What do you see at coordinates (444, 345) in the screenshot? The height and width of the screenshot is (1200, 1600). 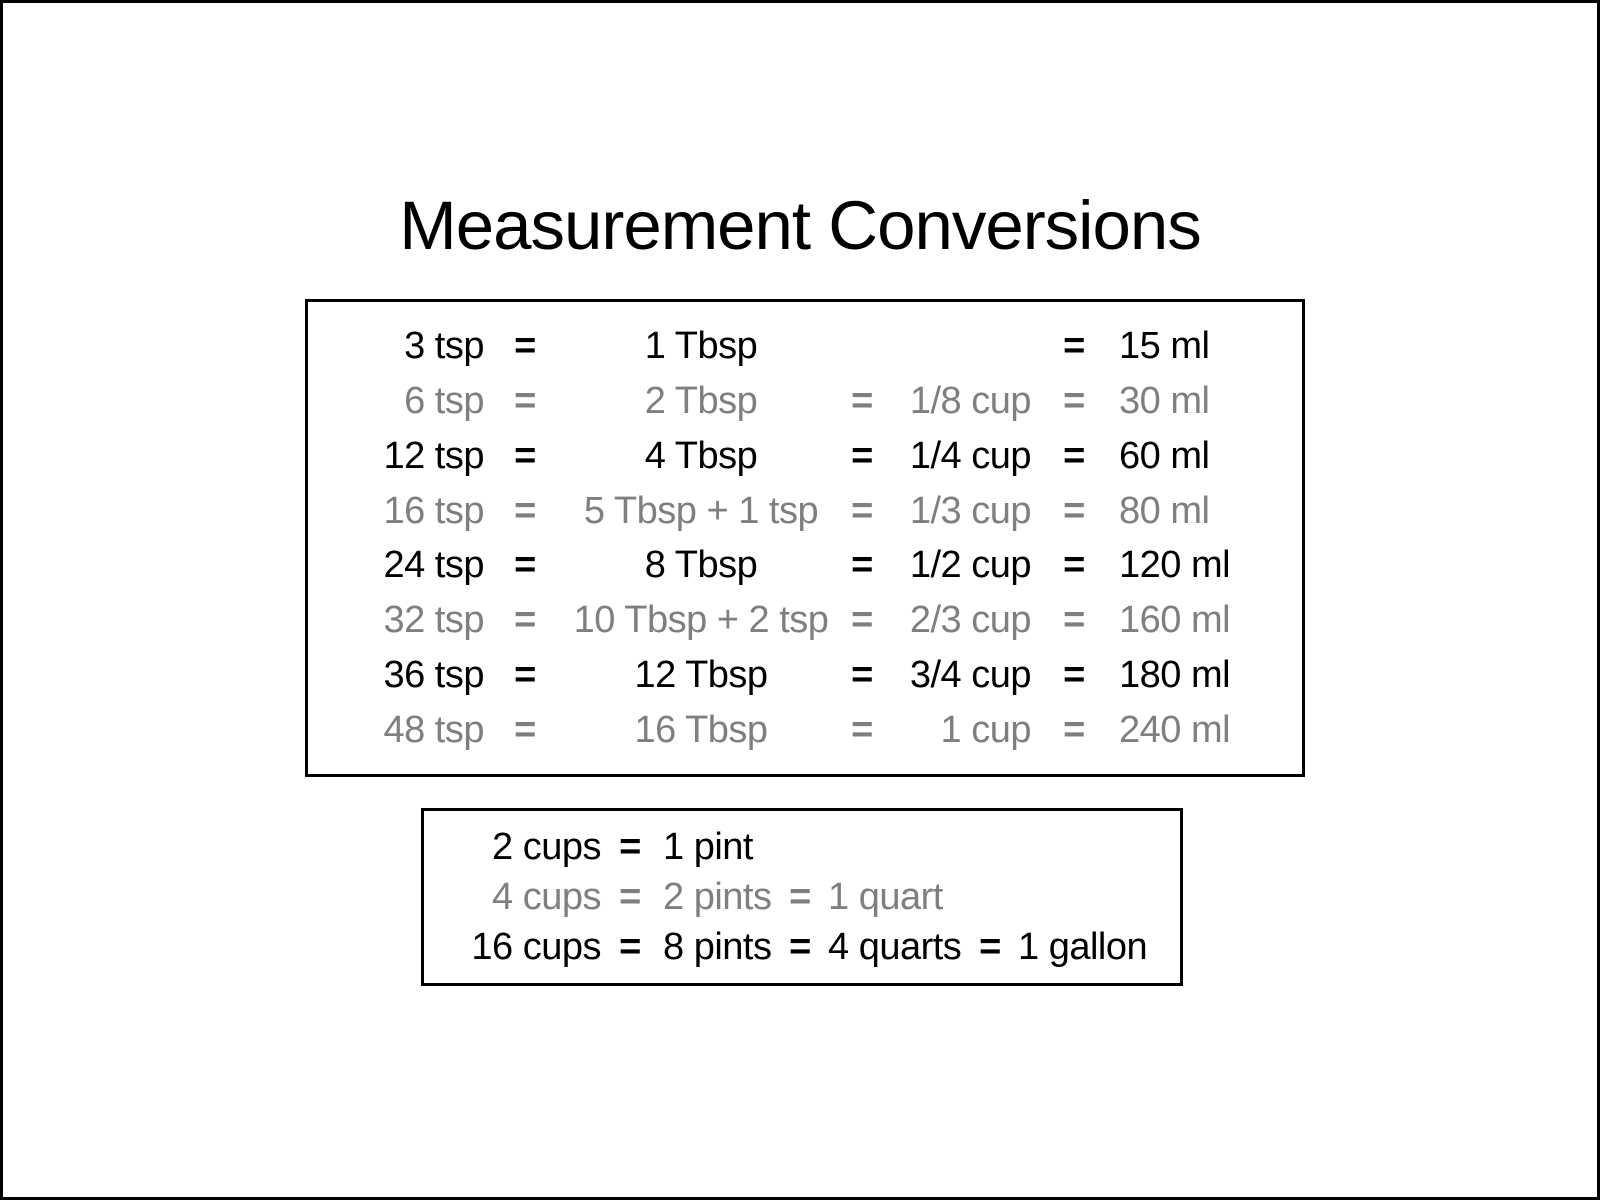 I see `tsp-value: 3 tsp` at bounding box center [444, 345].